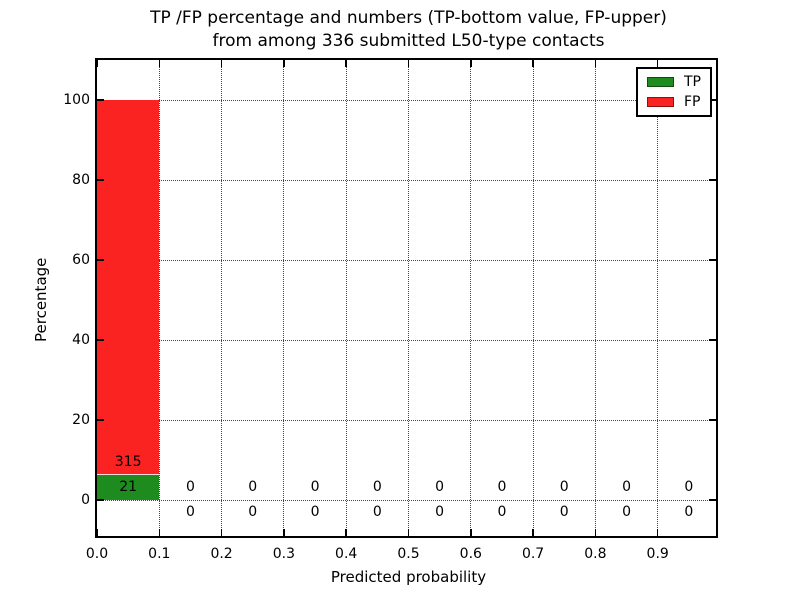 The image size is (800, 600). Describe the element at coordinates (81, 180) in the screenshot. I see `y-tick-label: 80` at that location.